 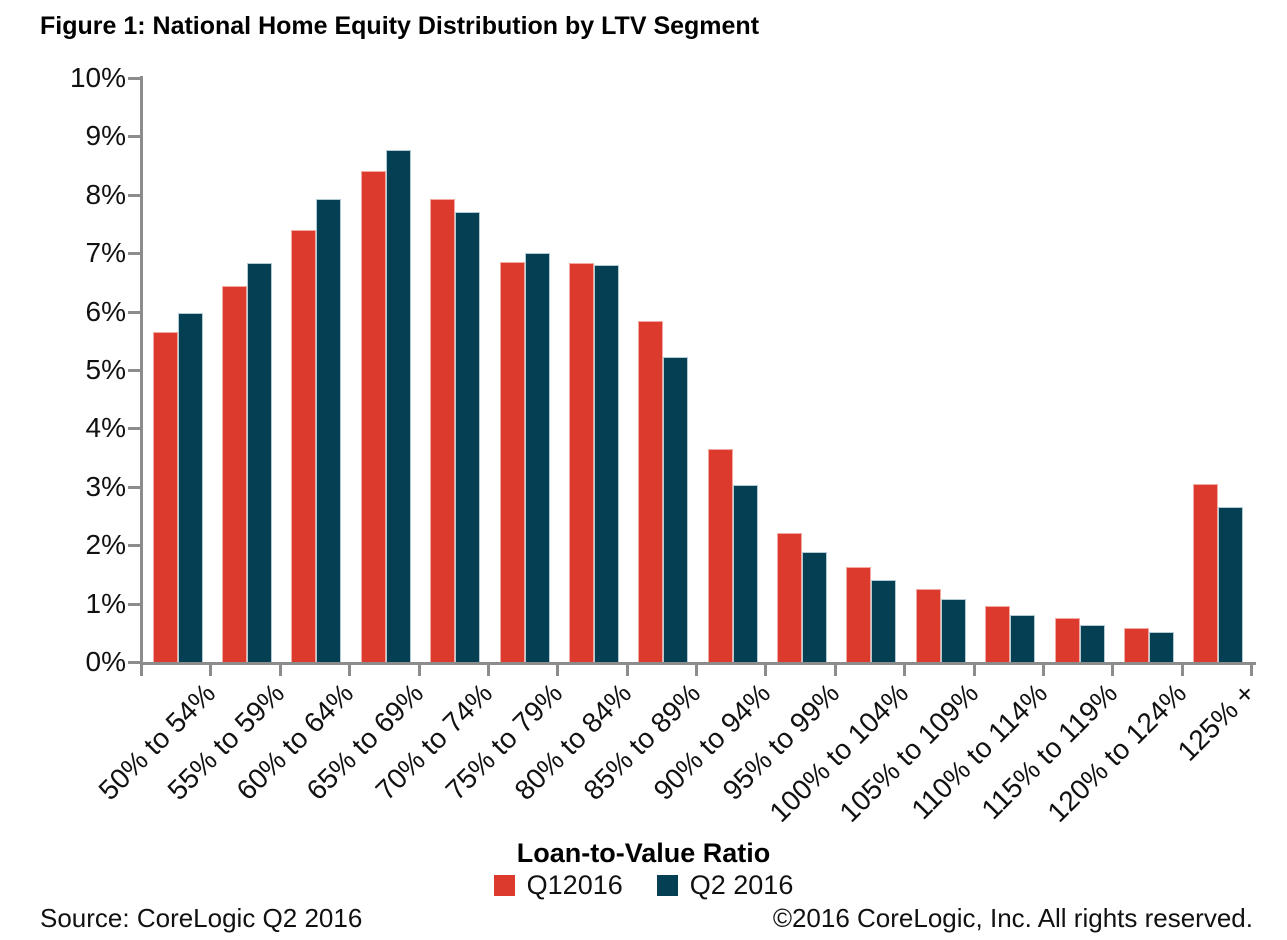 I want to click on y-axis-label: 2%, so click(x=105, y=545).